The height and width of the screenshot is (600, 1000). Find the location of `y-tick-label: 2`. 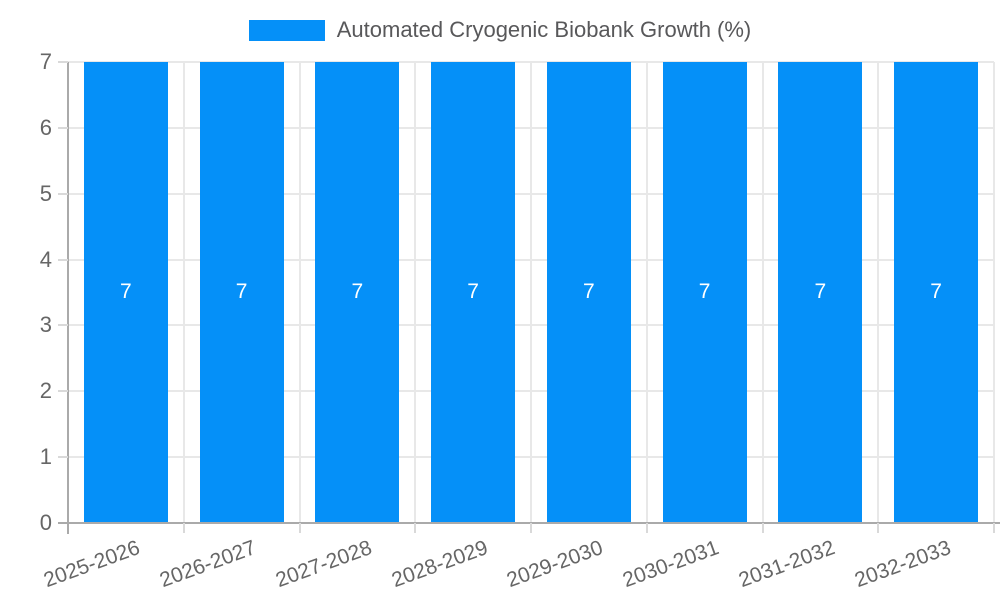

y-tick-label: 2 is located at coordinates (45, 391).